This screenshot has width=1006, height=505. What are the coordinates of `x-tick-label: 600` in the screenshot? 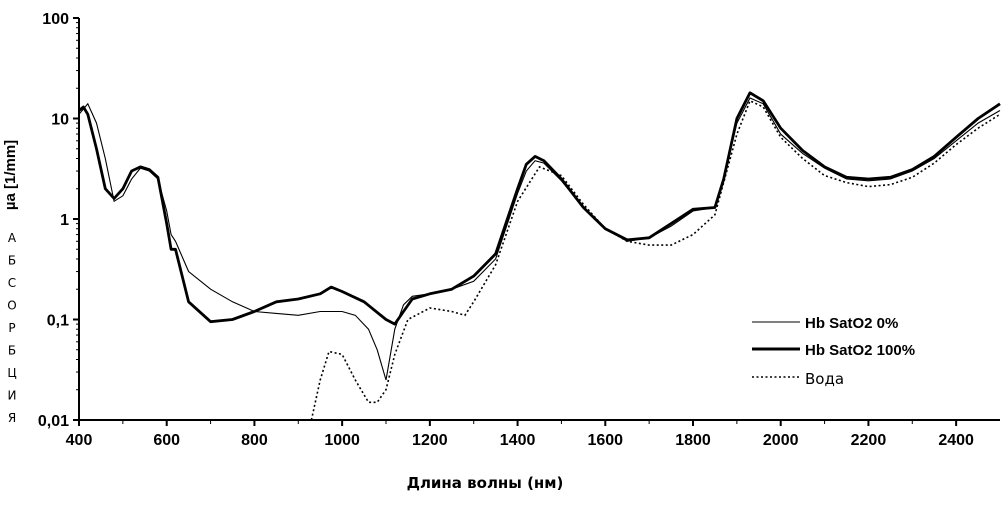 It's located at (166, 440).